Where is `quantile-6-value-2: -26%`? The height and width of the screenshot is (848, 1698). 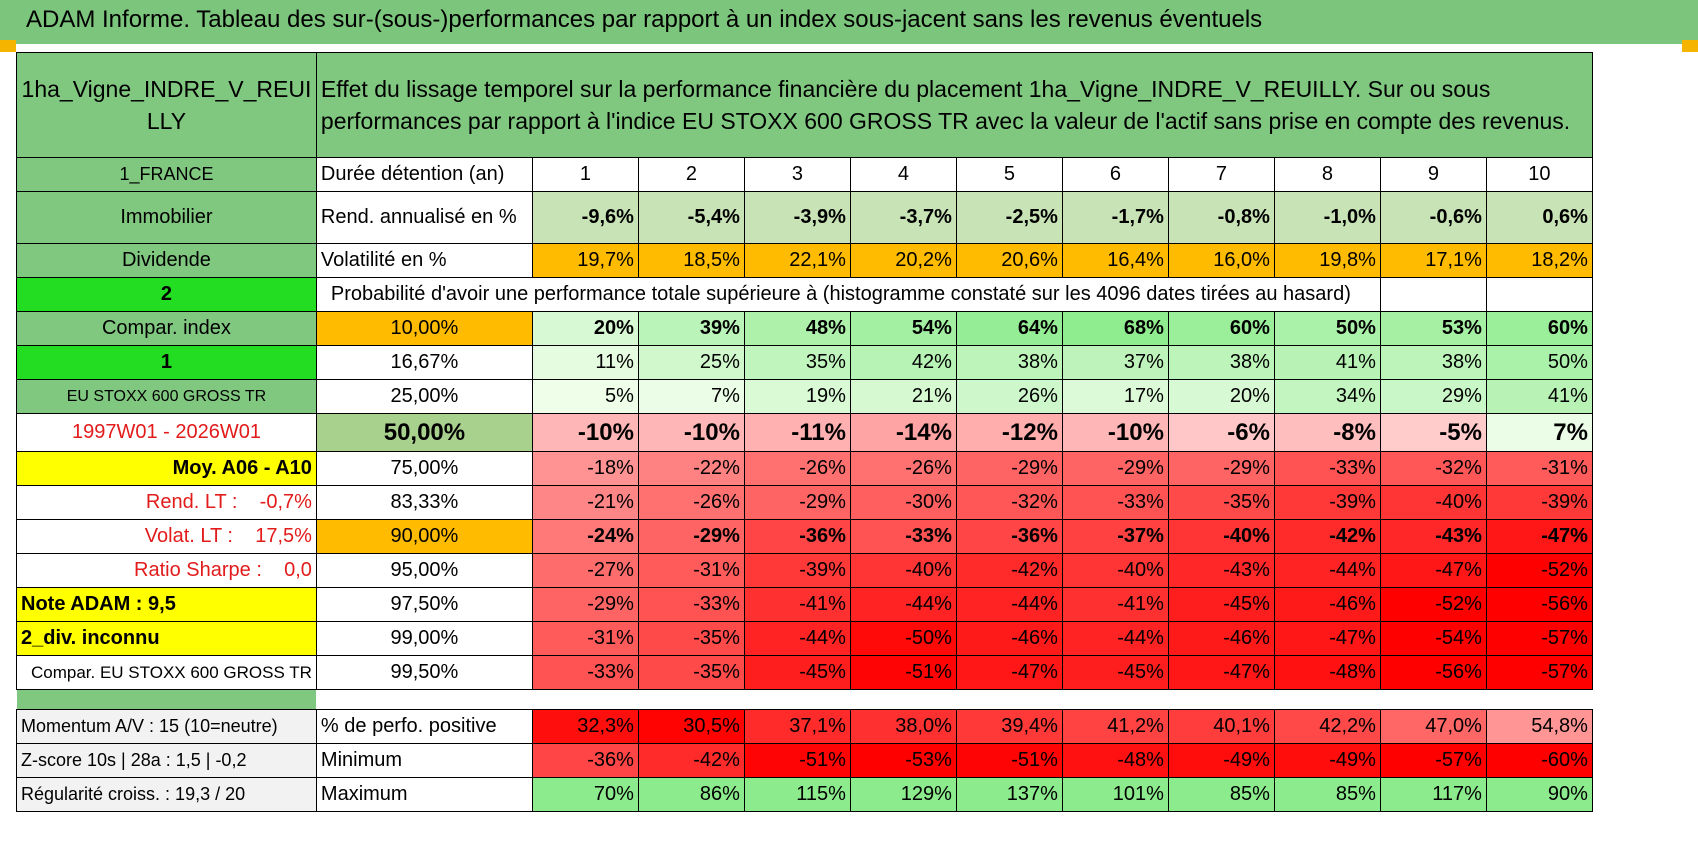 quantile-6-value-2: -26% is located at coordinates (691, 502).